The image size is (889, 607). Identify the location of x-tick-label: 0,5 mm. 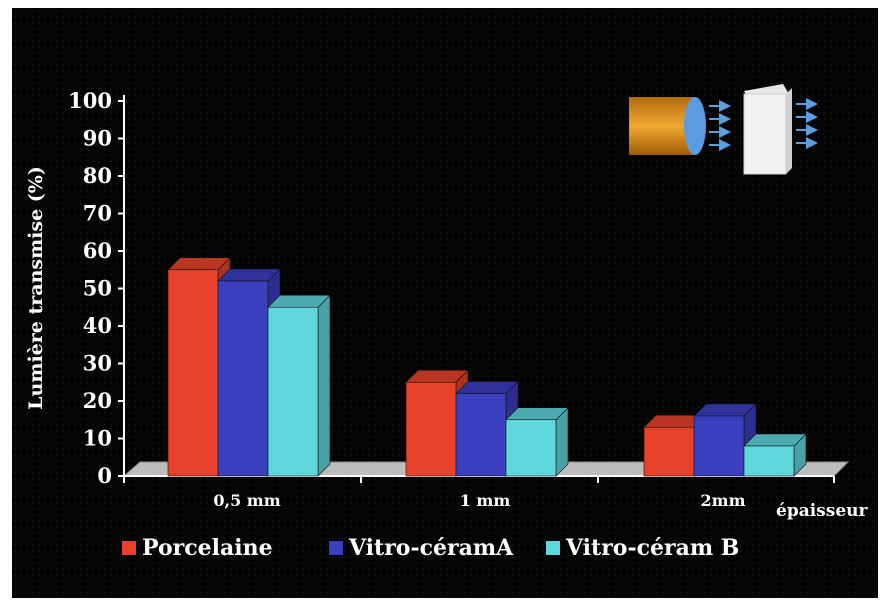
(246, 500).